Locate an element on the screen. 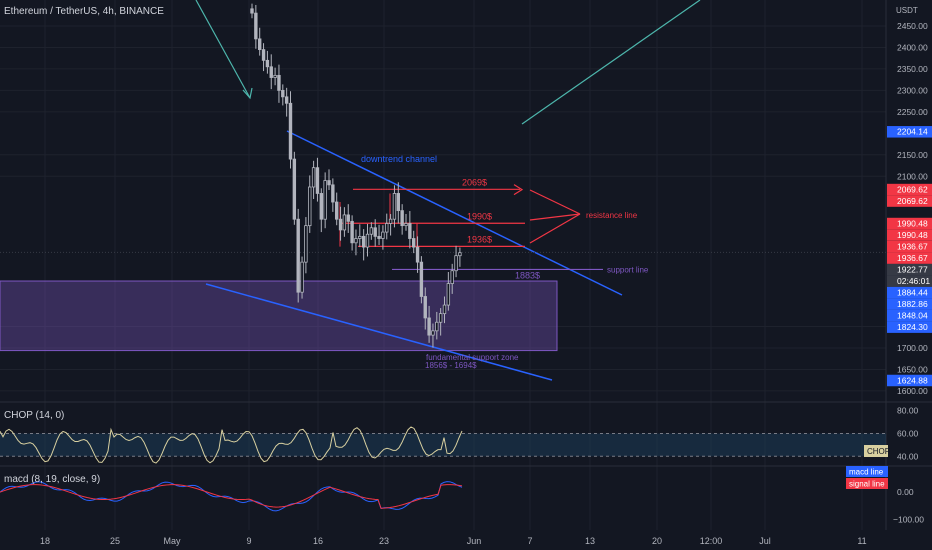 Image resolution: width=932 pixels, height=550 pixels. price-label: 2204.14 is located at coordinates (912, 132).